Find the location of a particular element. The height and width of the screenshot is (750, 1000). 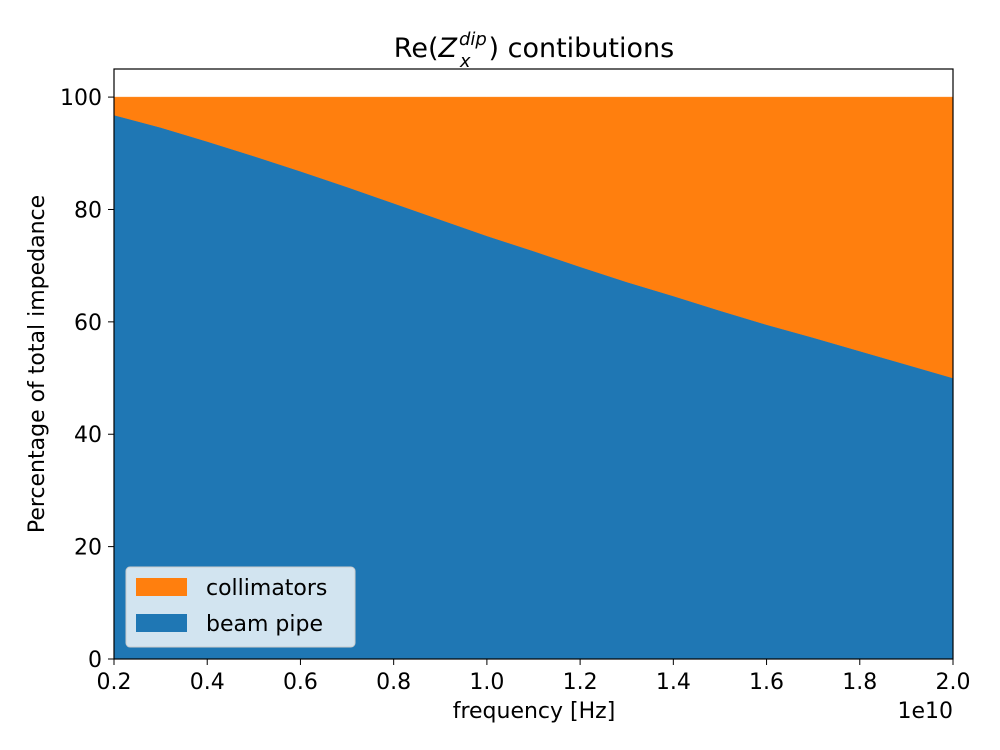

x-tick-label: 0.4 is located at coordinates (207, 682).